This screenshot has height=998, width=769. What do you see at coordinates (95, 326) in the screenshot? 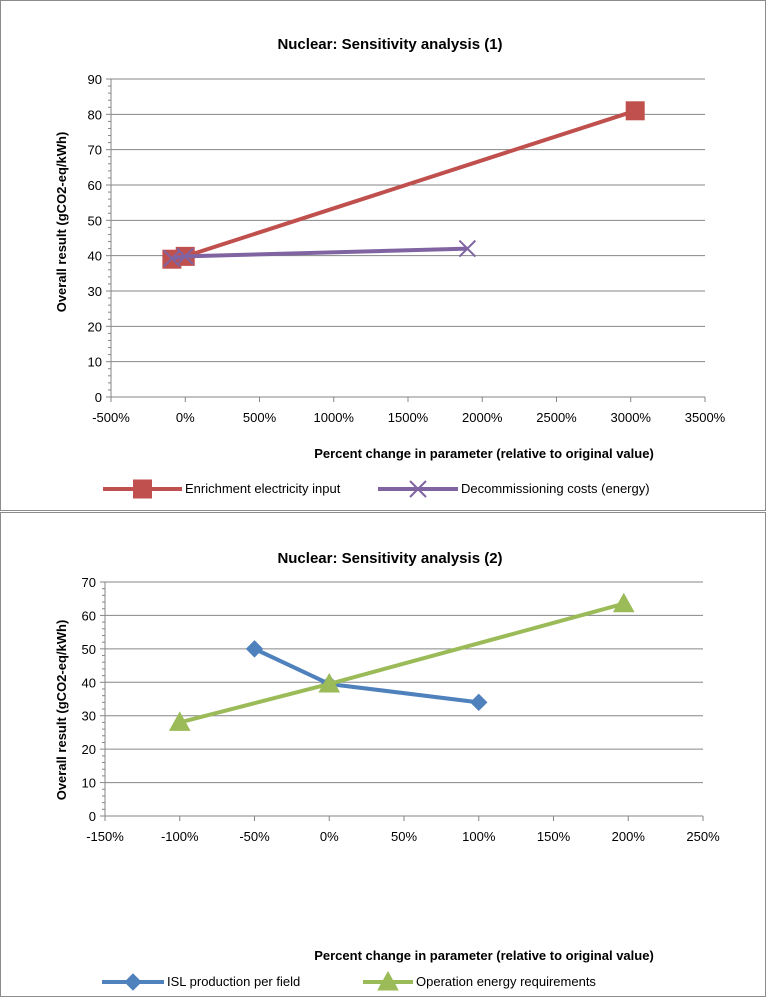
I see `chart-1-y-tick-label: 20` at bounding box center [95, 326].